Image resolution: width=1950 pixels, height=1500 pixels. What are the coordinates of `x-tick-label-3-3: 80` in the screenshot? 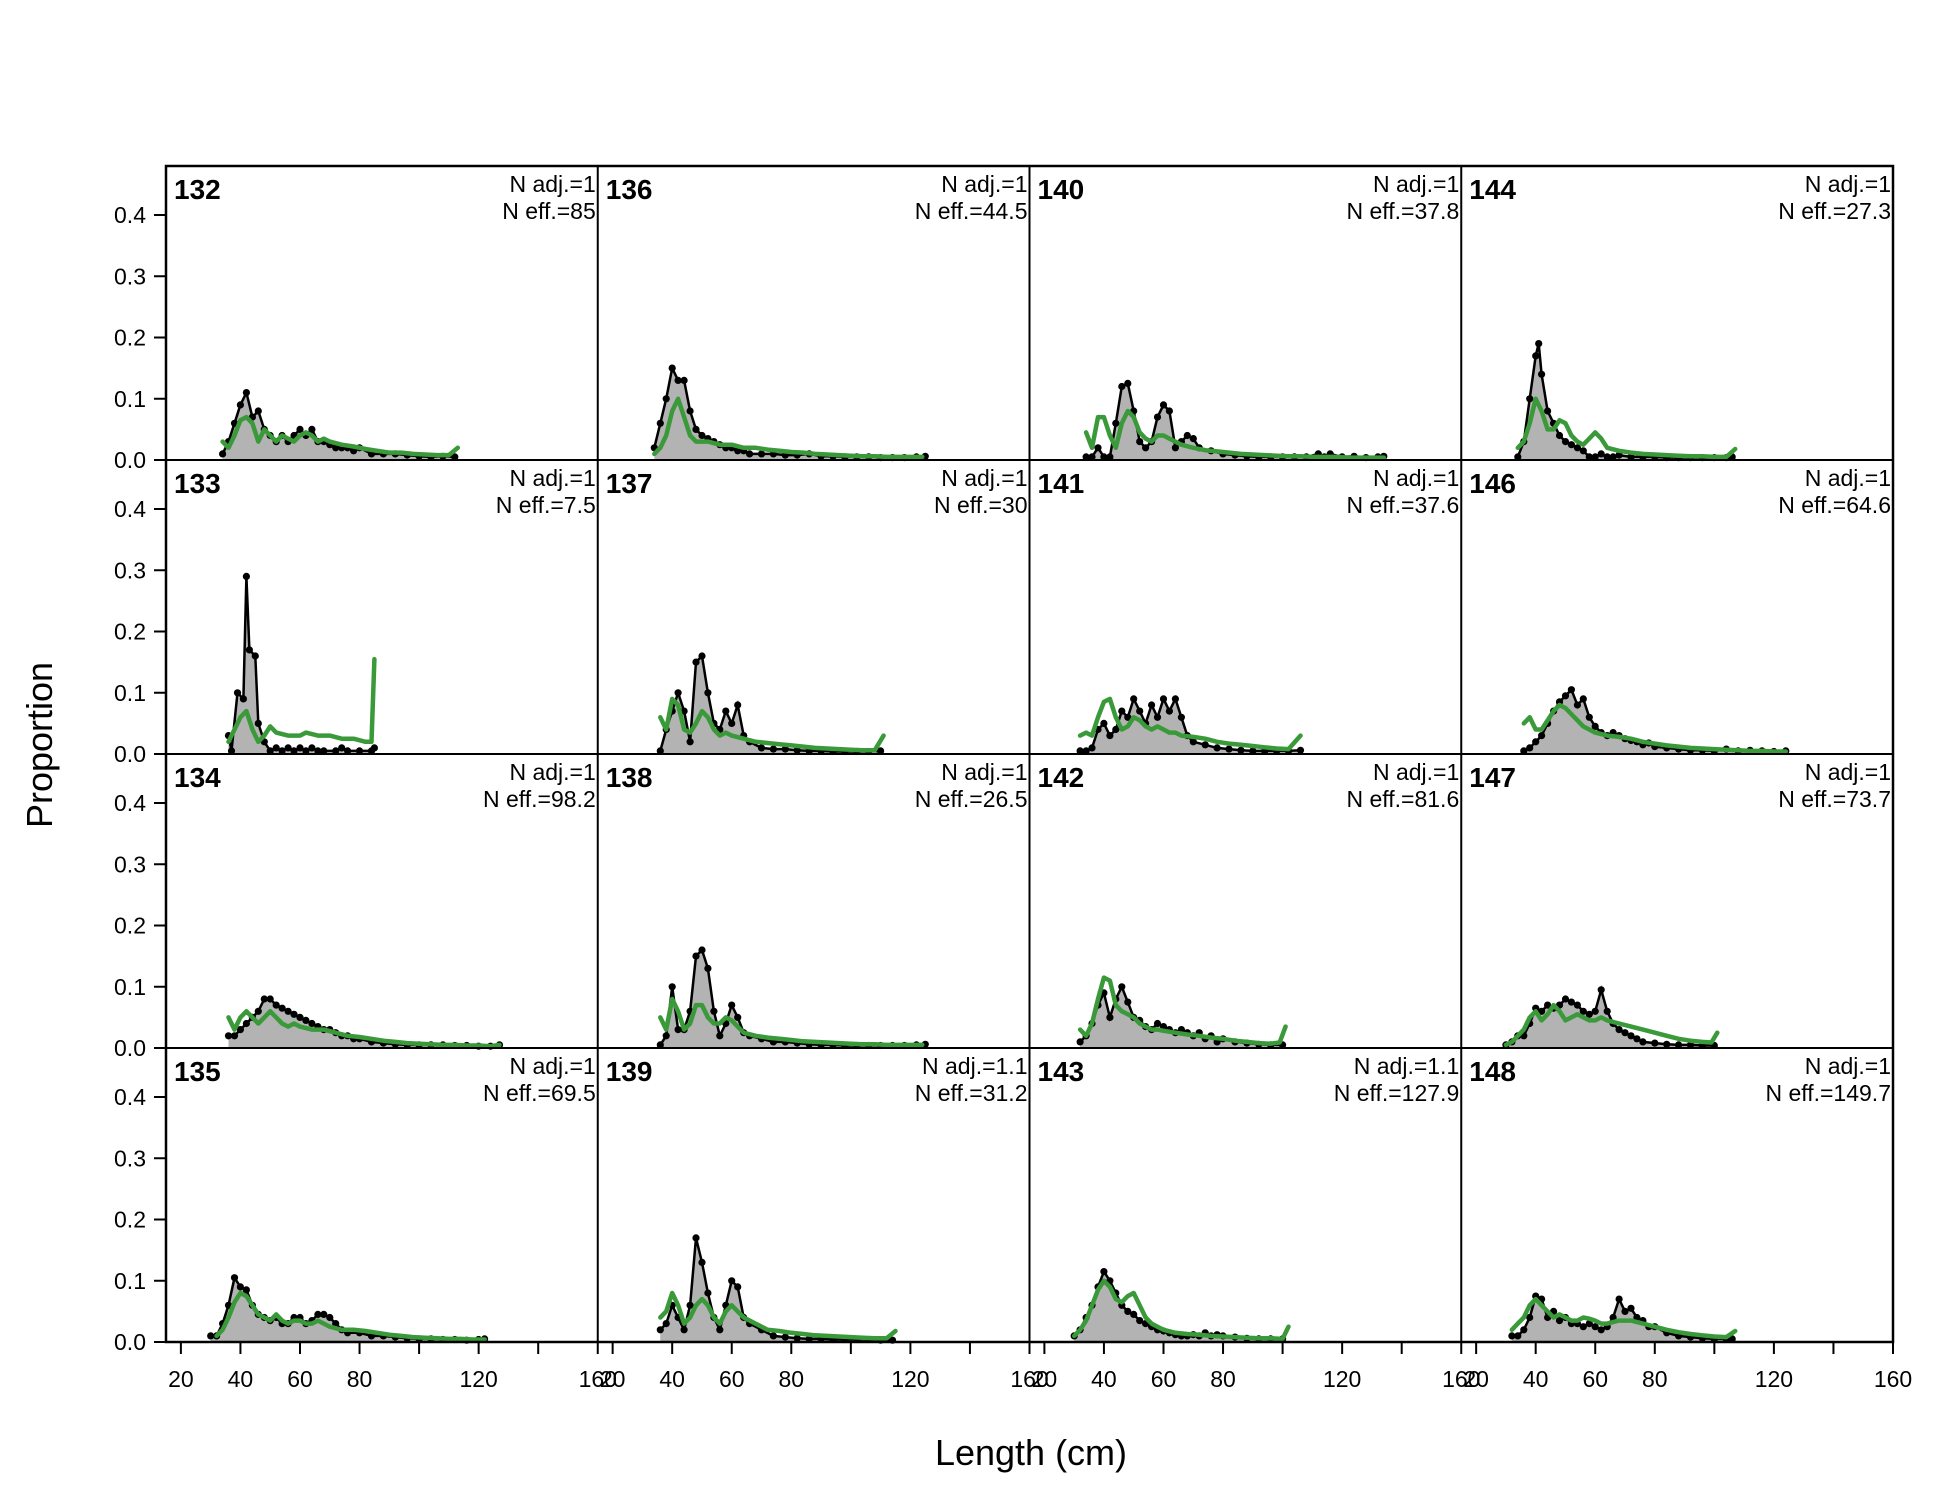 It's located at (1655, 1379).